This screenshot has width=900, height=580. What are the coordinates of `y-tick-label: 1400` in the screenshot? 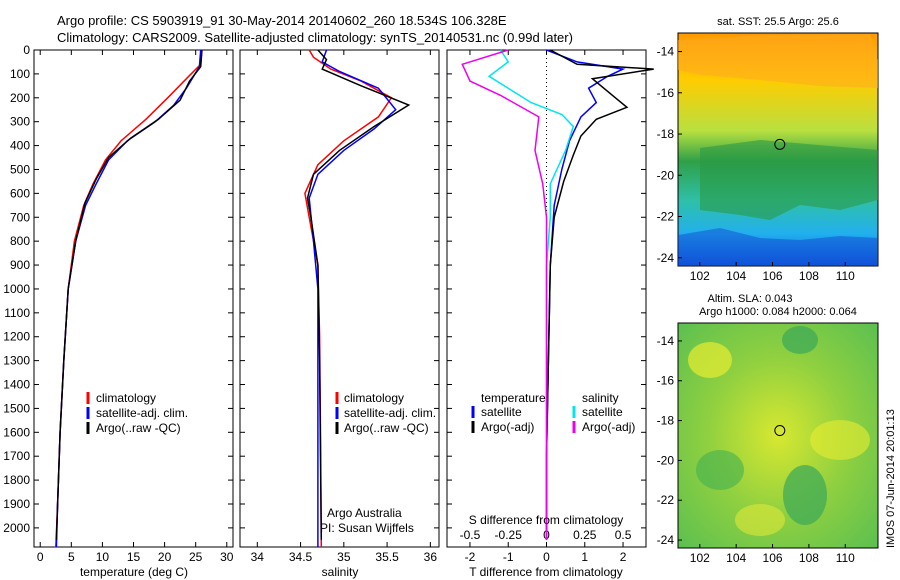 It's located at (16, 385).